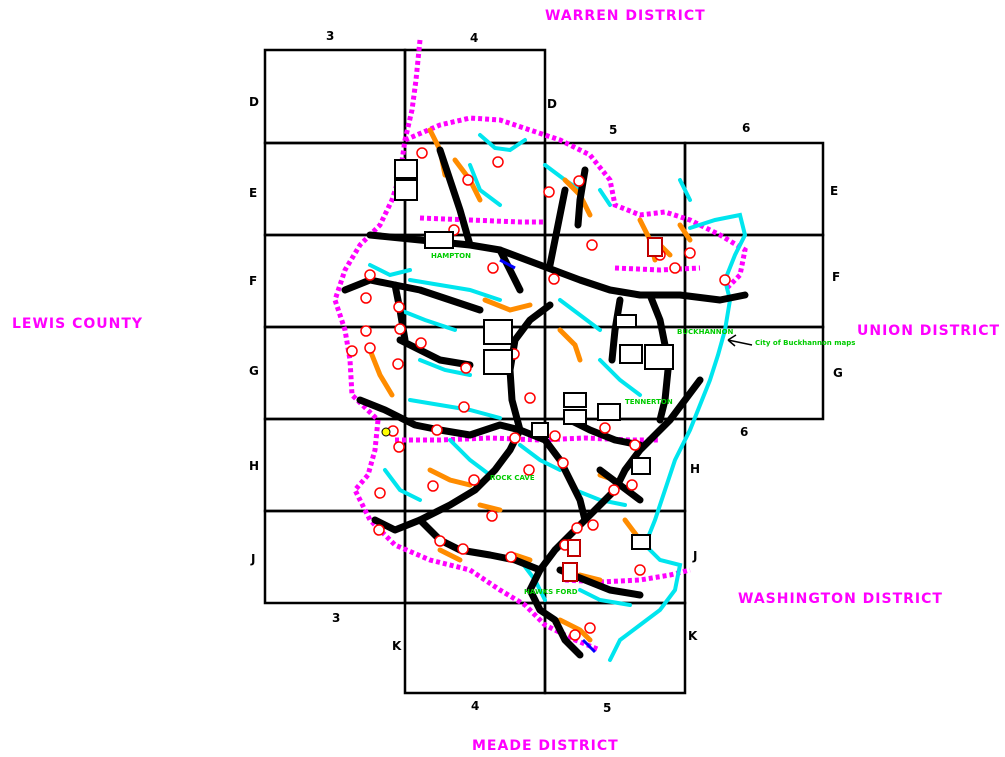  Describe the element at coordinates (252, 559) in the screenshot. I see `grid-row-j-left: J` at that location.